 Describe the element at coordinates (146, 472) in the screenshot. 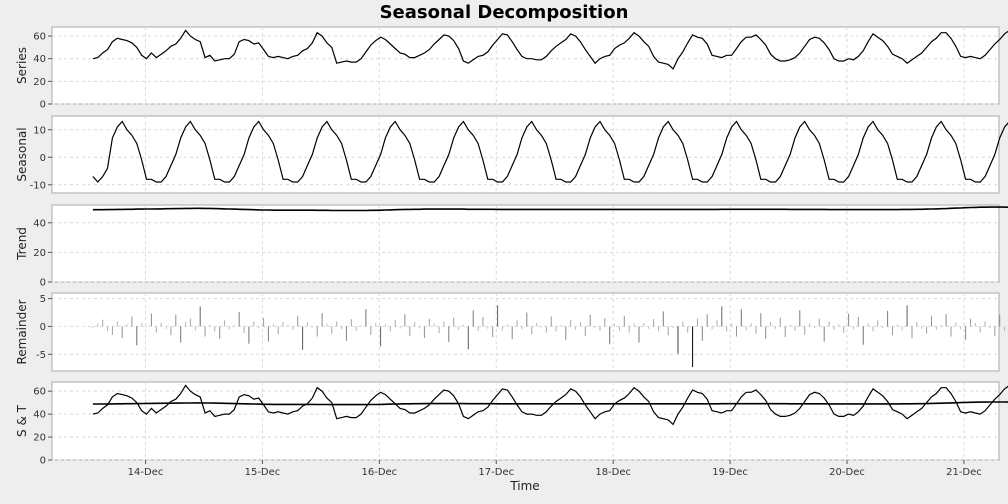

I see `x-tick-label-14-dec: 14-Dec` at that location.